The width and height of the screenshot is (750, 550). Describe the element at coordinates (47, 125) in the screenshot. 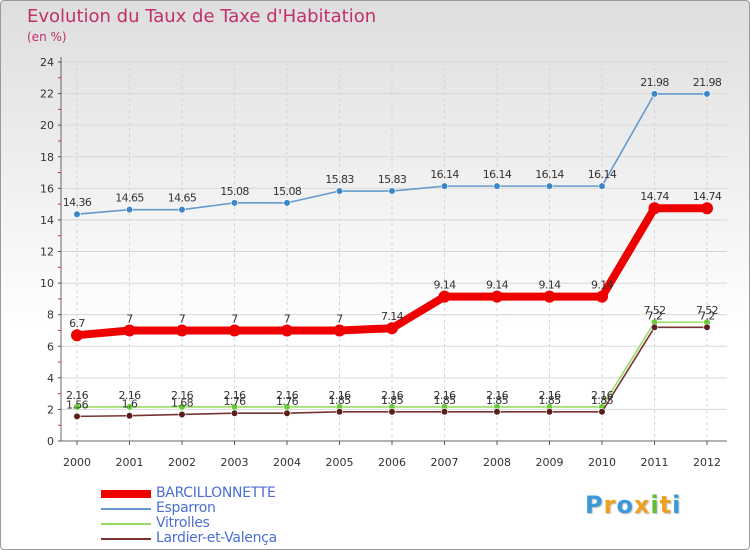

I see `y-tick-label: 20` at that location.